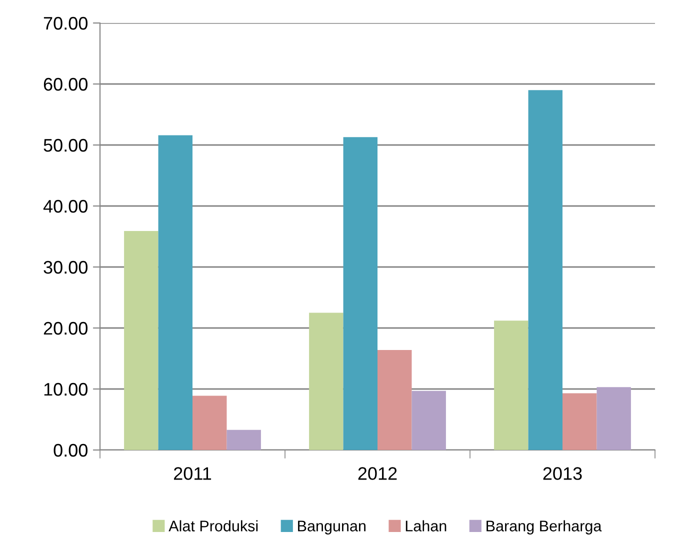  Describe the element at coordinates (193, 473) in the screenshot. I see `x-tick-label: 2011` at that location.